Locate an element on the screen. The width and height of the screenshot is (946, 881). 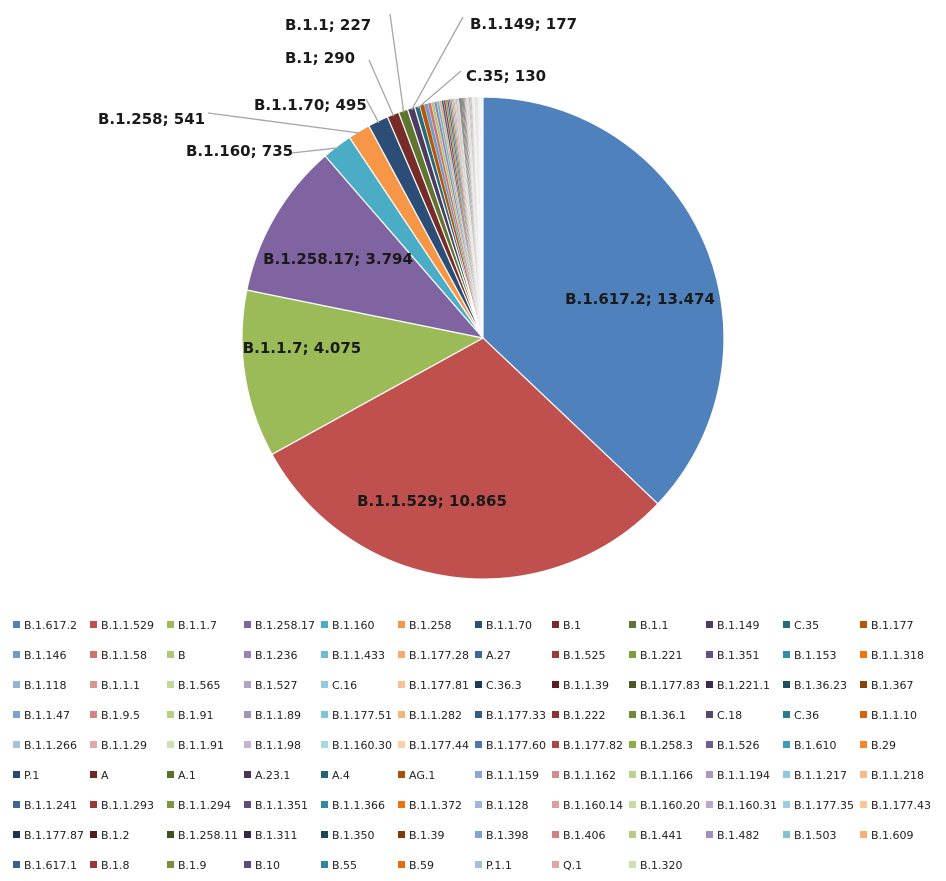
legend-label-b-1-1-166: B.1.1.166 is located at coordinates (666, 775).